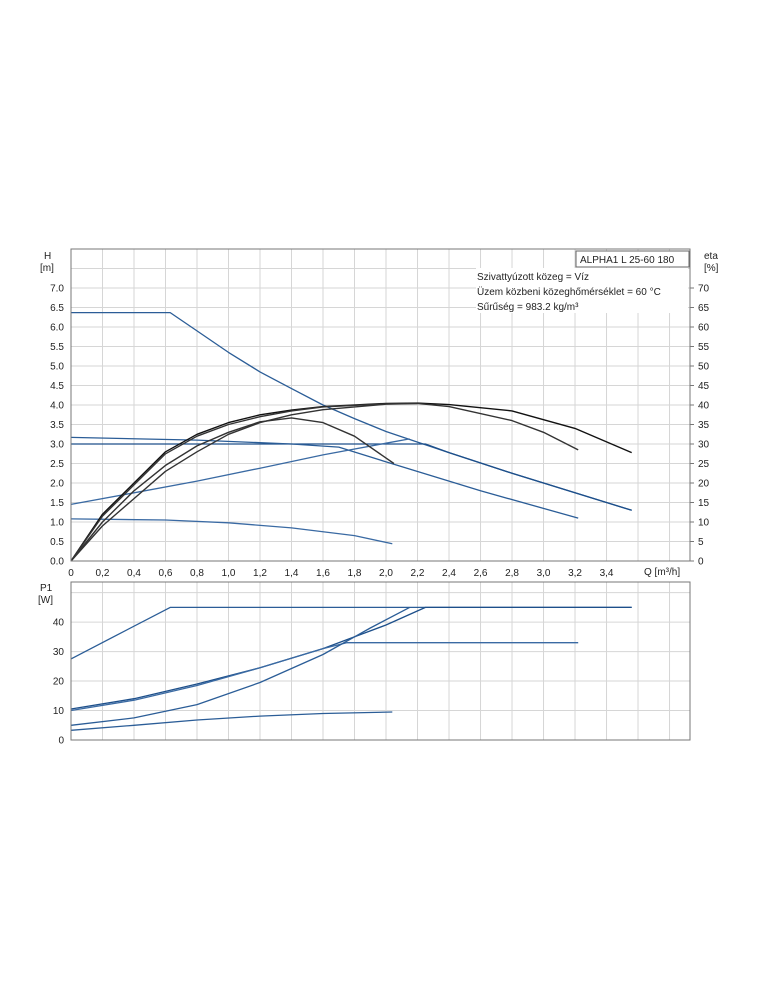 This screenshot has width=760, height=1000. I want to click on y-tick-label: 2.5, so click(57, 464).